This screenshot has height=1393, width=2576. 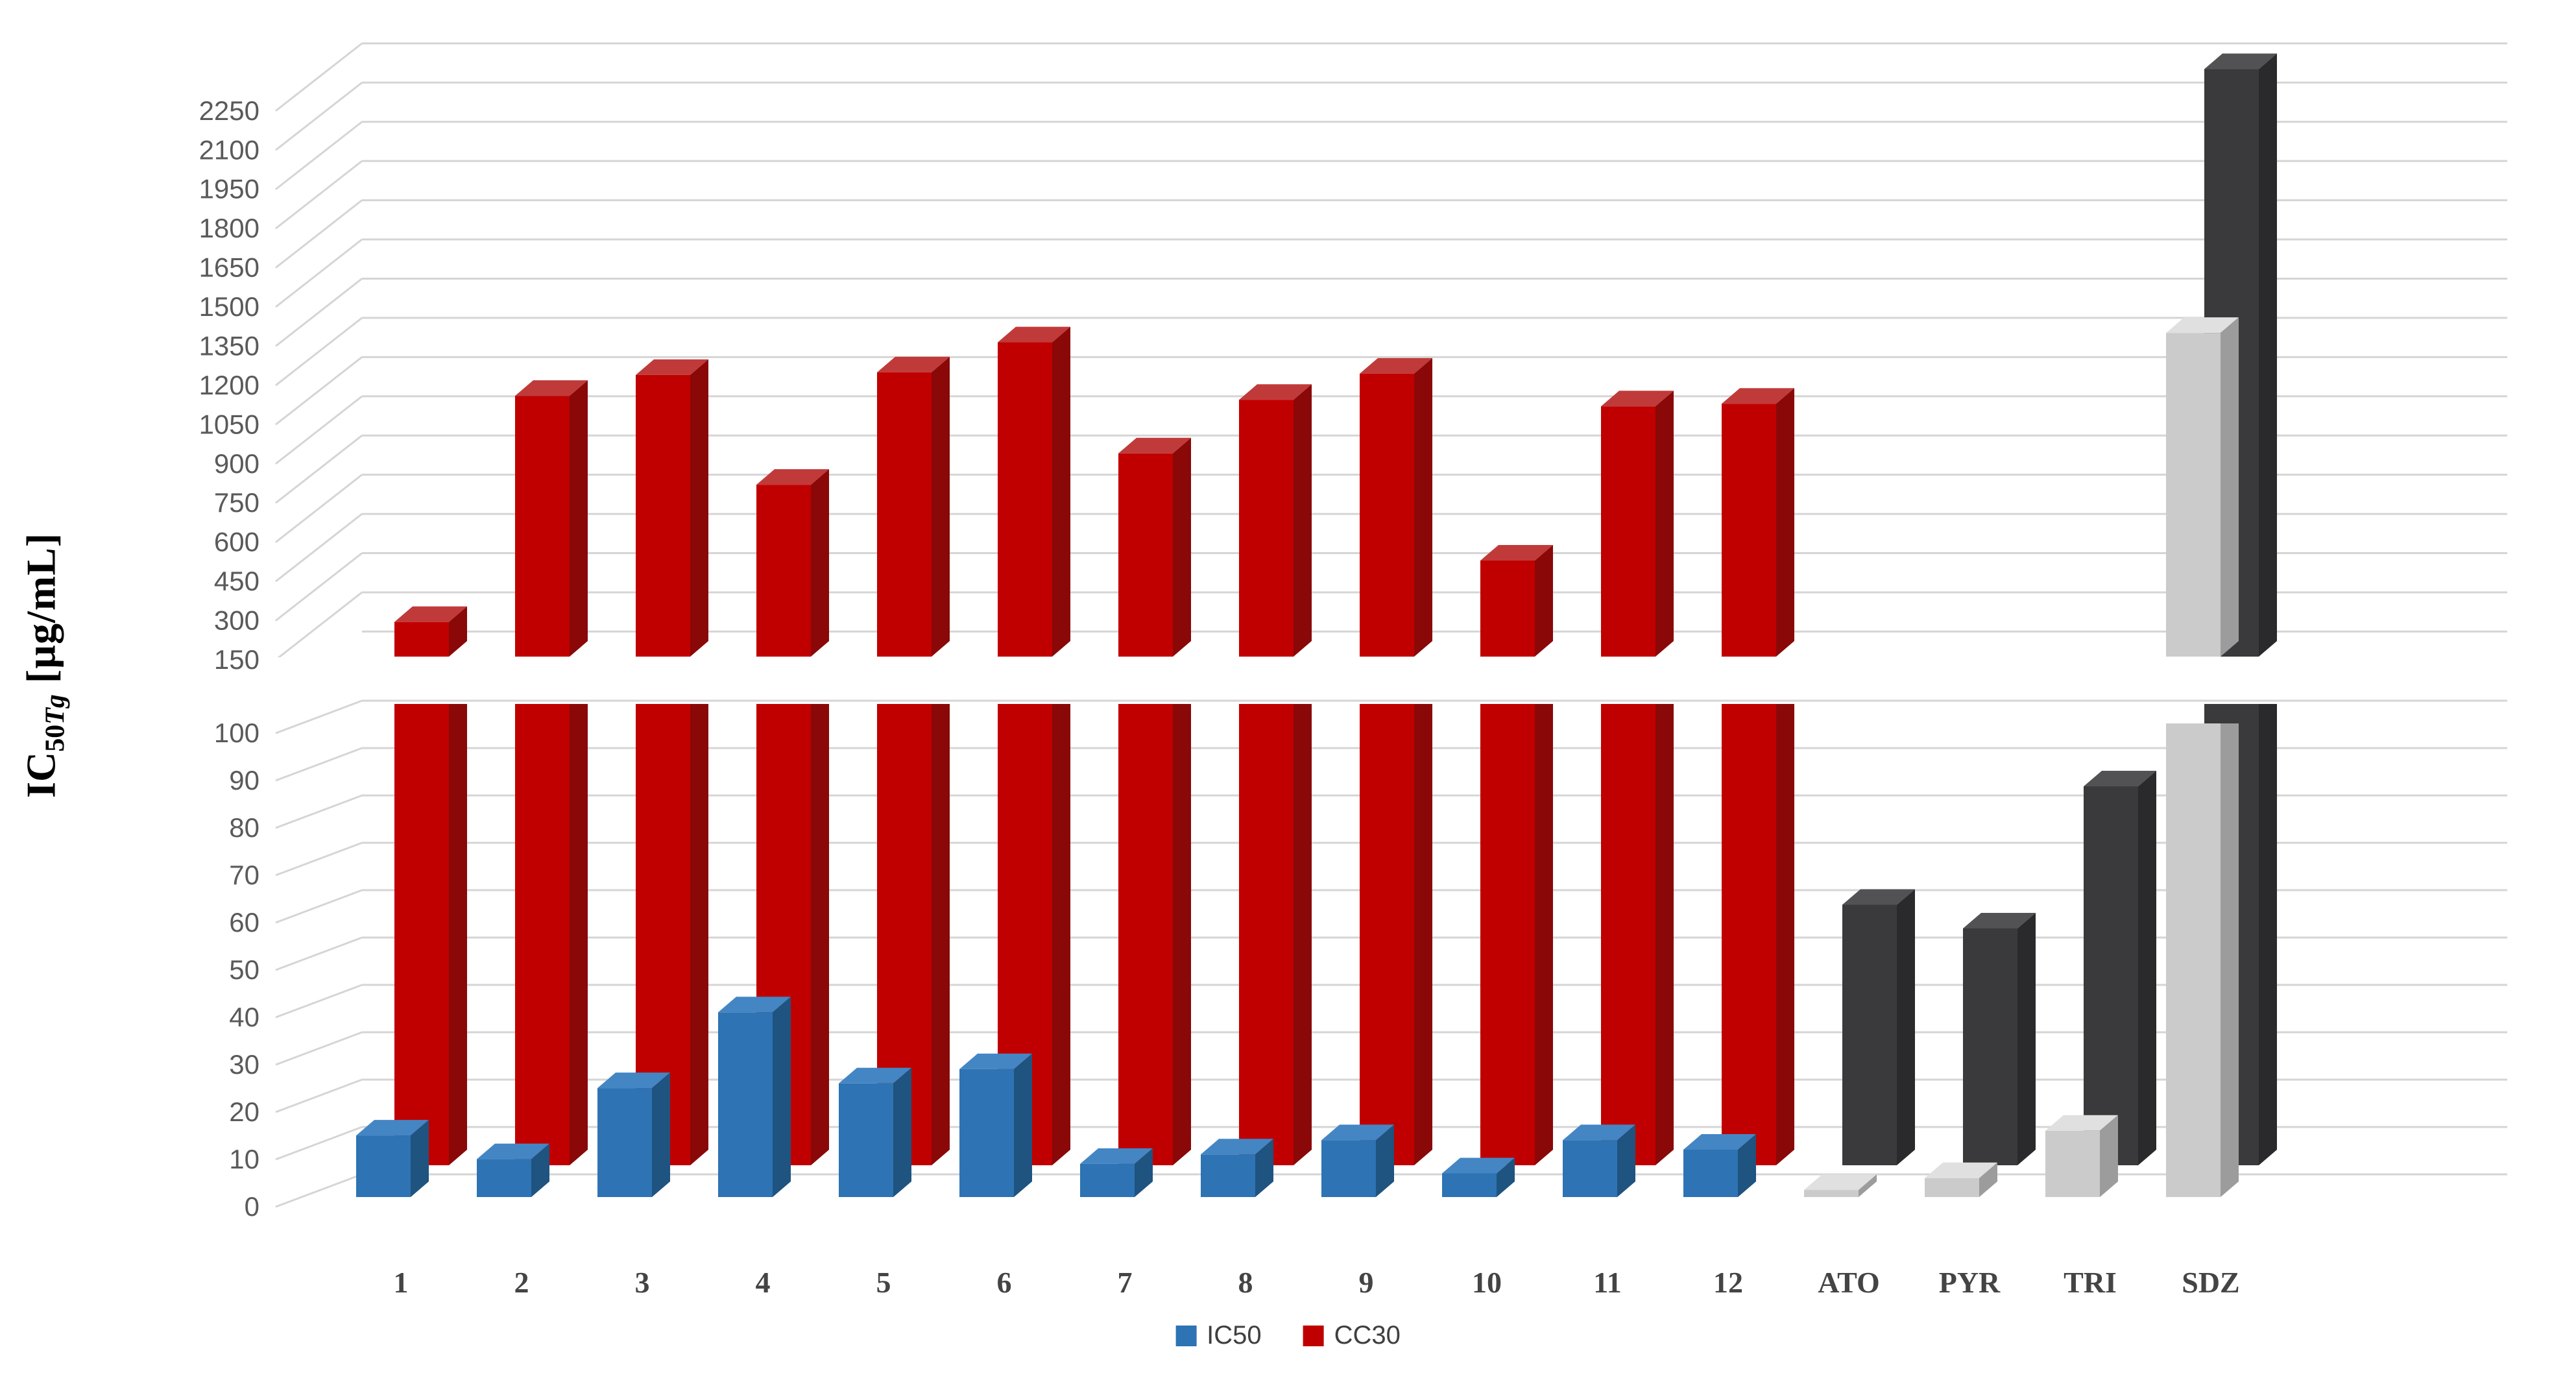 What do you see at coordinates (1961, 1179) in the screenshot?
I see `bar-ic50-PYR` at bounding box center [1961, 1179].